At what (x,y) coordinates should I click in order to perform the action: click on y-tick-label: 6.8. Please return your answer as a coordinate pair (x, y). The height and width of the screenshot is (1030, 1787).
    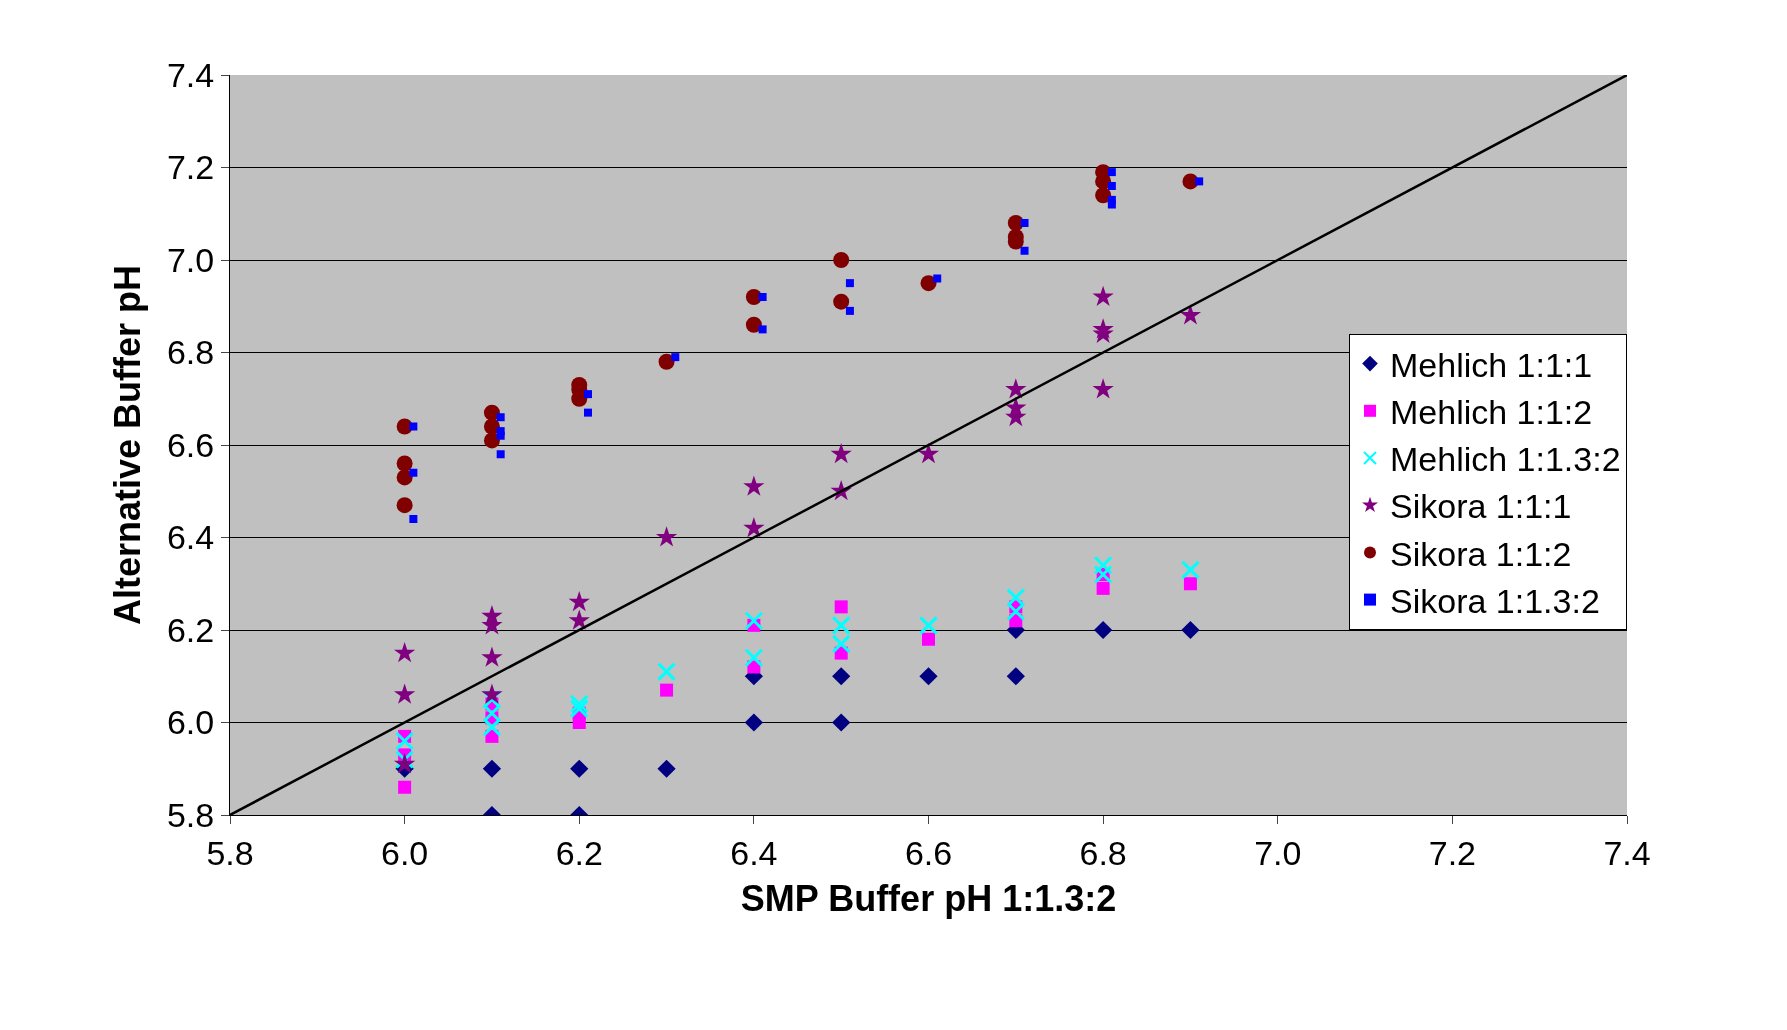
    Looking at the image, I should click on (190, 352).